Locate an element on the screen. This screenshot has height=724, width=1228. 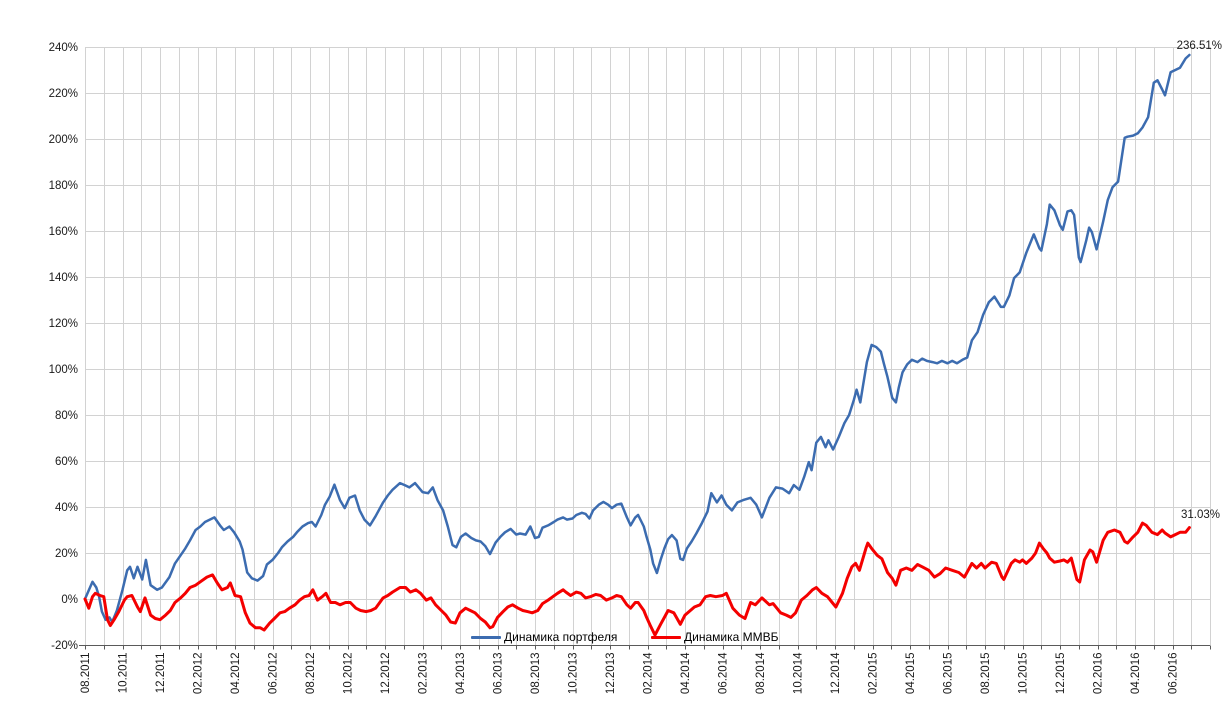
y-axis-label: 0% is located at coordinates (69, 600).